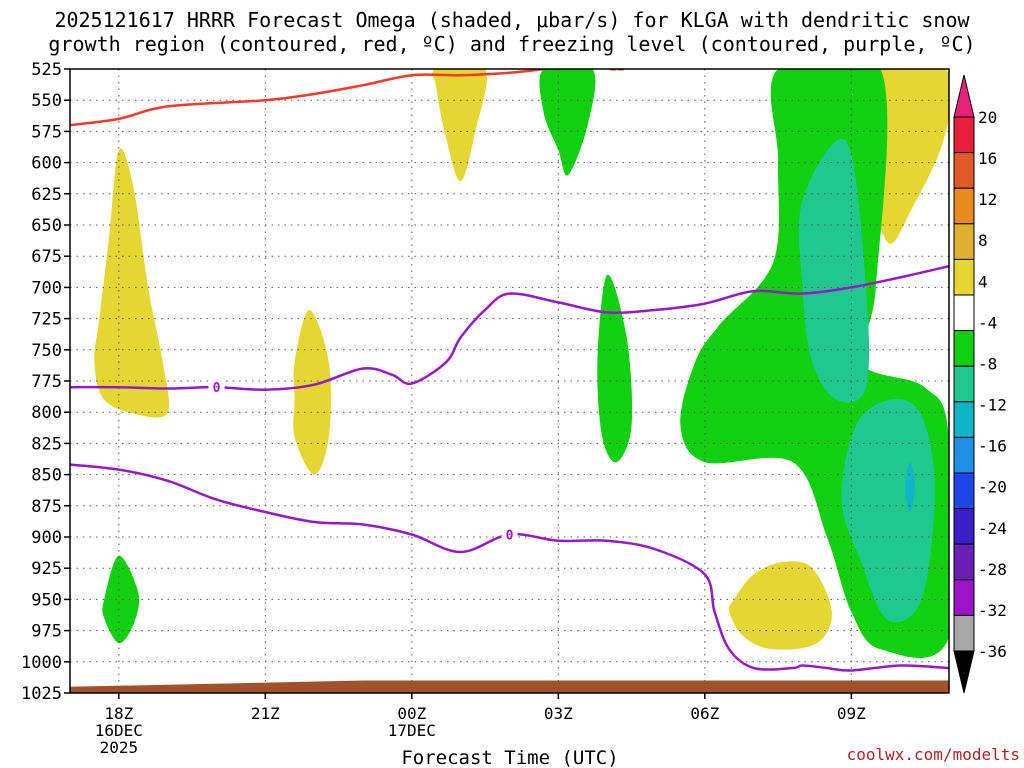 This screenshot has width=1024, height=768. What do you see at coordinates (46, 632) in the screenshot?
I see `y-tick-label-975: 975` at bounding box center [46, 632].